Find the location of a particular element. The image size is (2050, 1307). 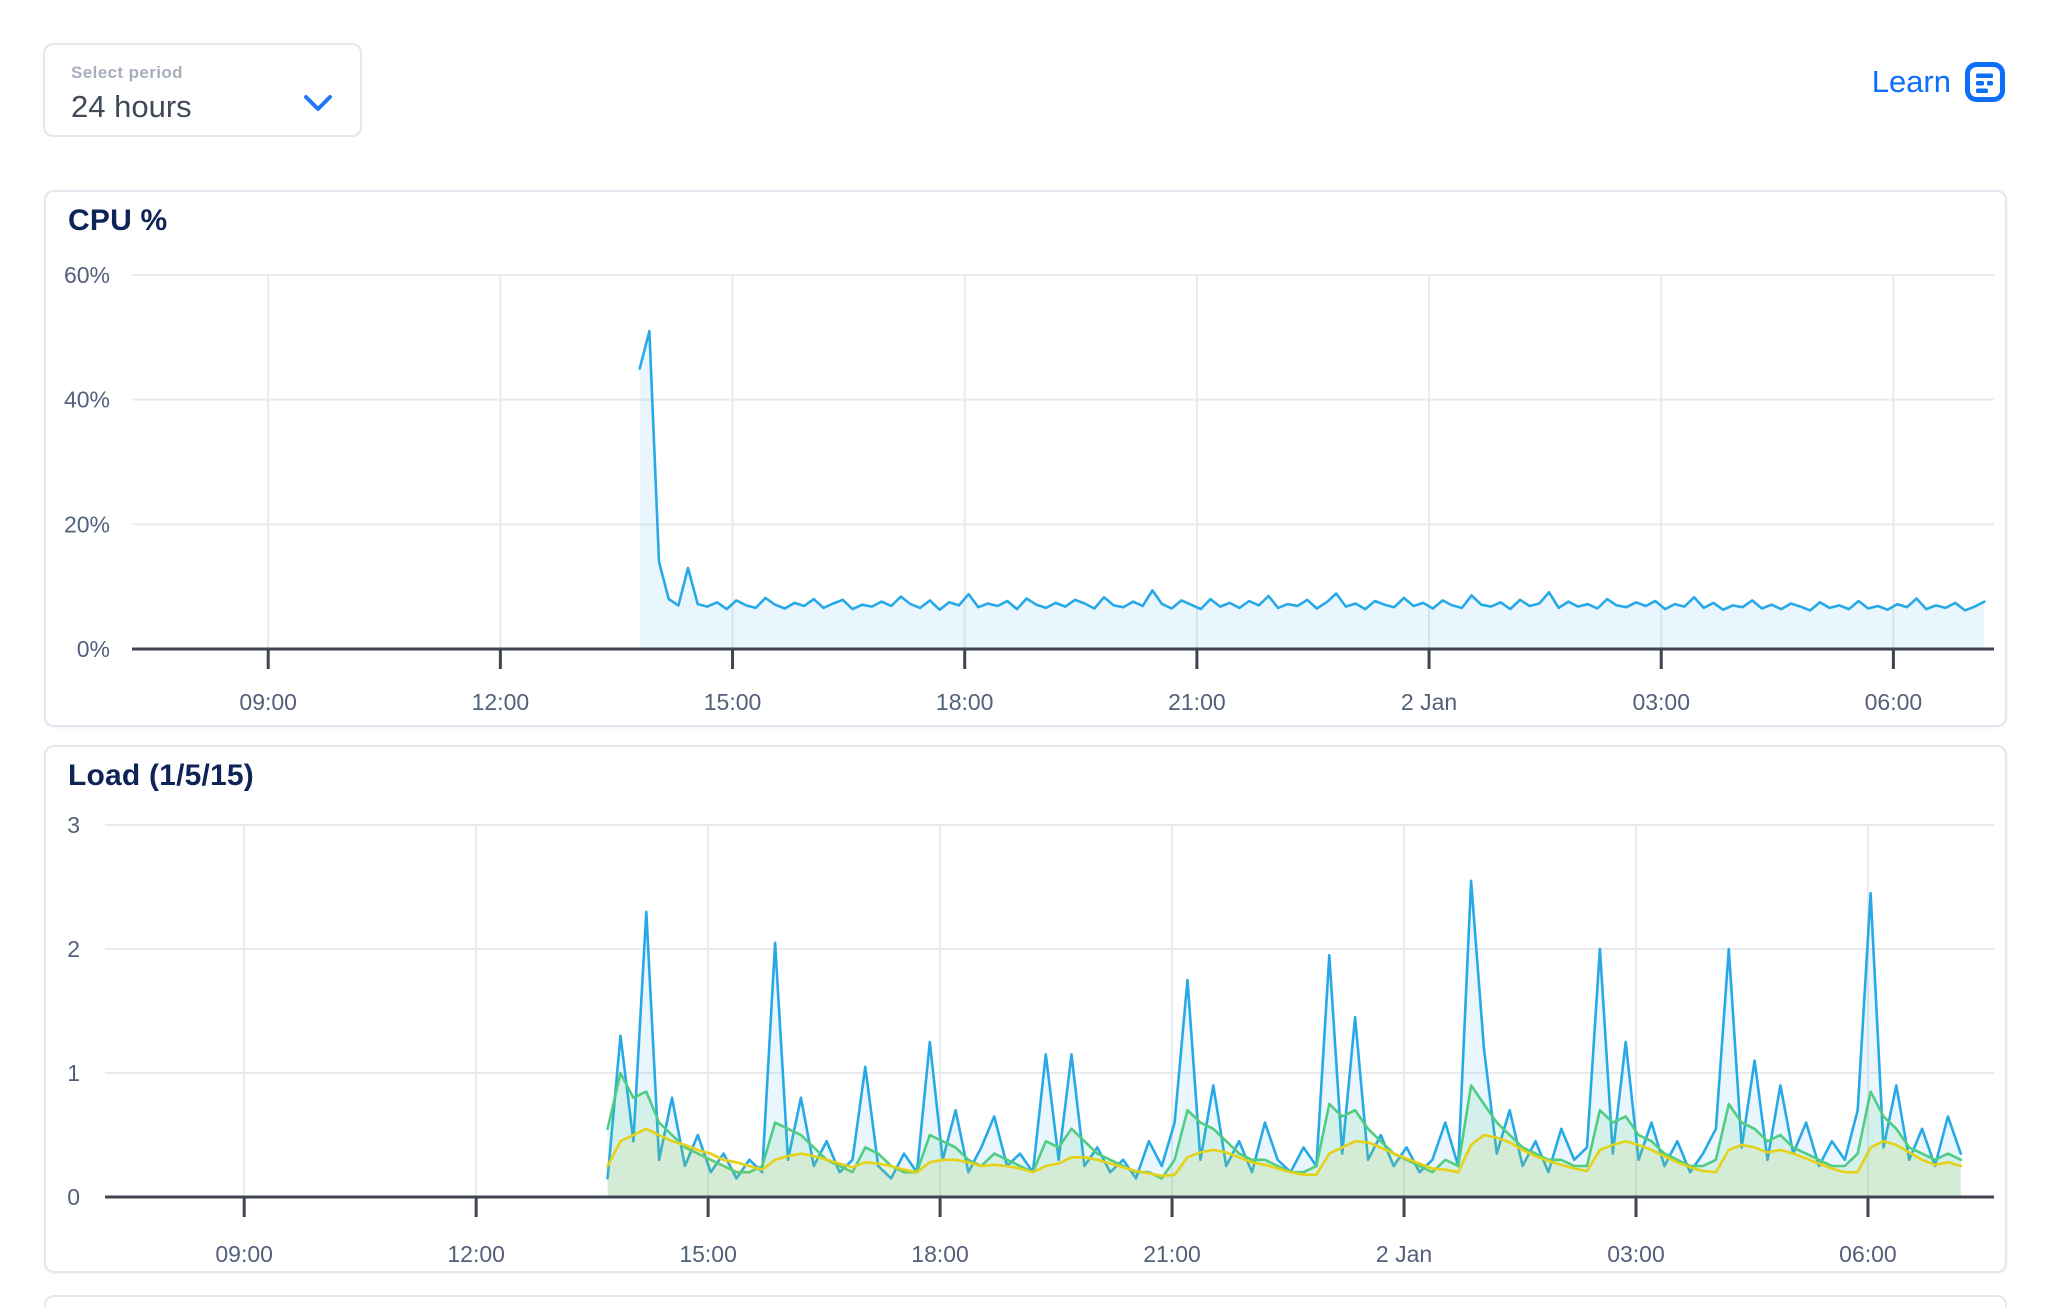

docs-icon is located at coordinates (1985, 82).